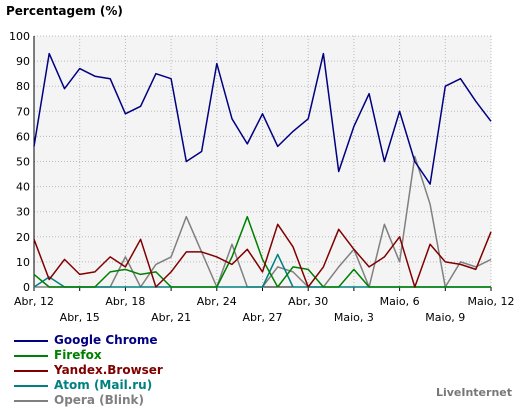 The height and width of the screenshot is (408, 520). I want to click on y-tick-label-0: 0, so click(26, 287).